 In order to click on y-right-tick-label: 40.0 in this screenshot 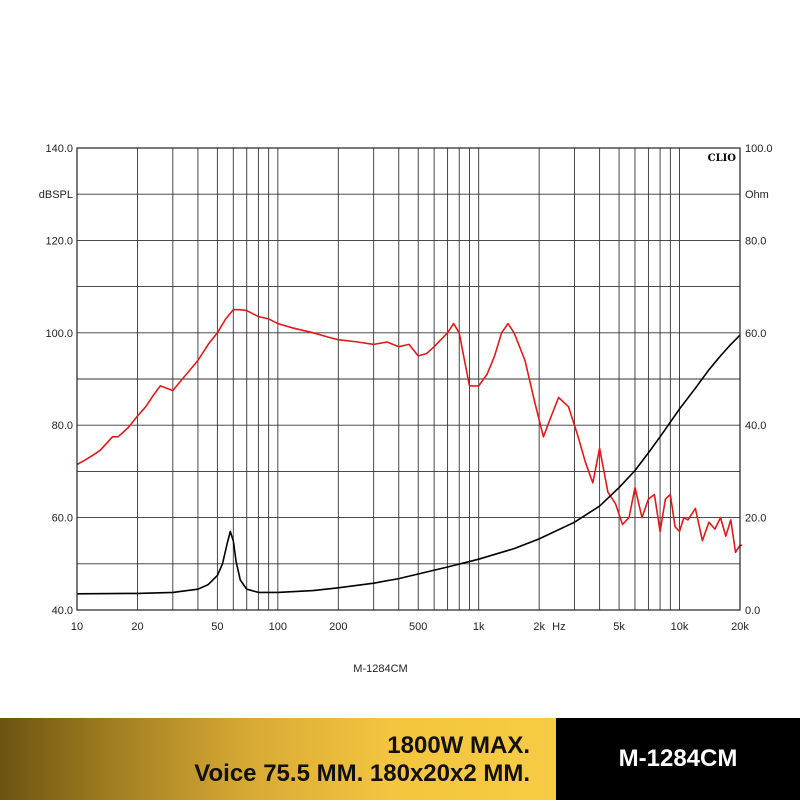, I will do `click(755, 426)`.